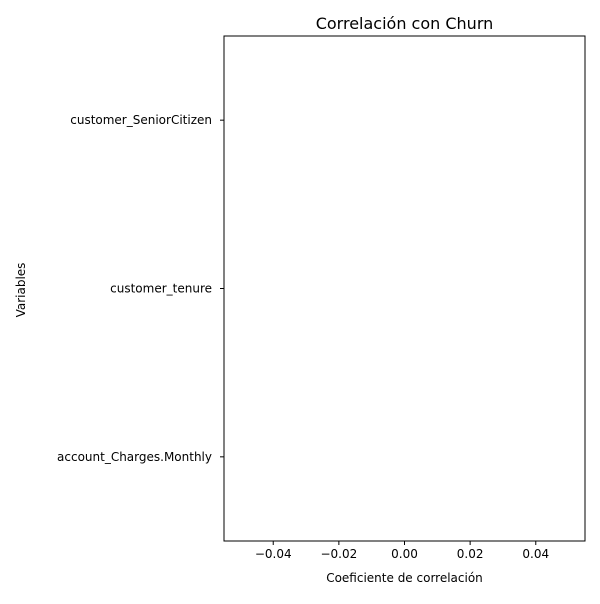 Image resolution: width=600 pixels, height=604 pixels. What do you see at coordinates (405, 23) in the screenshot?
I see `chart-title: Correlación con Churn` at bounding box center [405, 23].